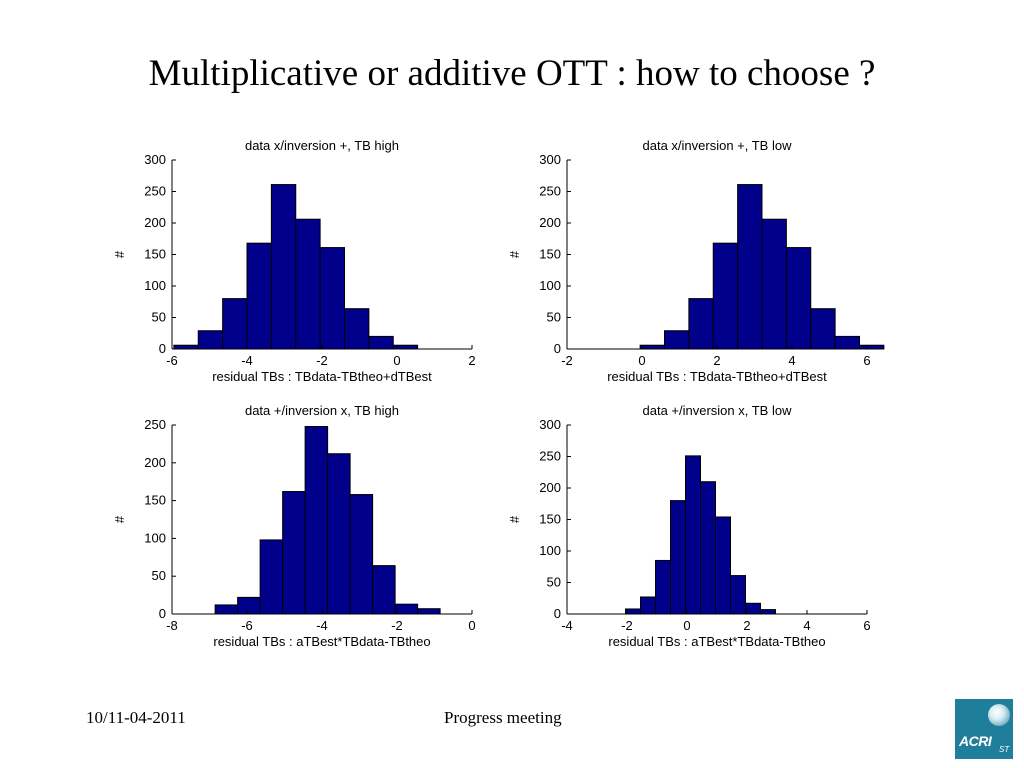 The width and height of the screenshot is (1024, 768). Describe the element at coordinates (984, 729) in the screenshot. I see `acri-logo: ACRI ST` at that location.